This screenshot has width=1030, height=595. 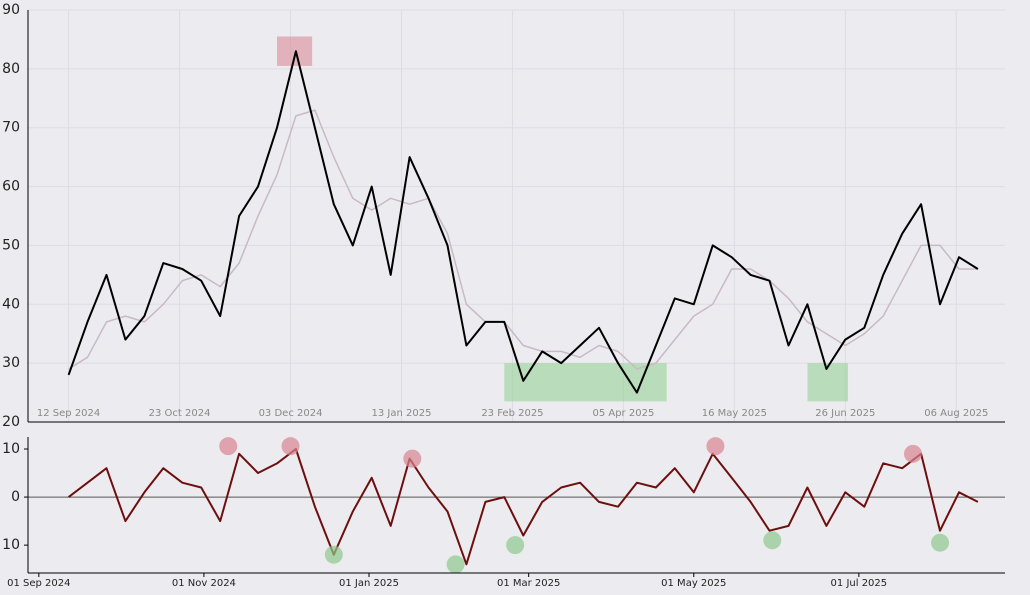 I want to click on x-tick-label: 12 Sep 2024, so click(x=68, y=413).